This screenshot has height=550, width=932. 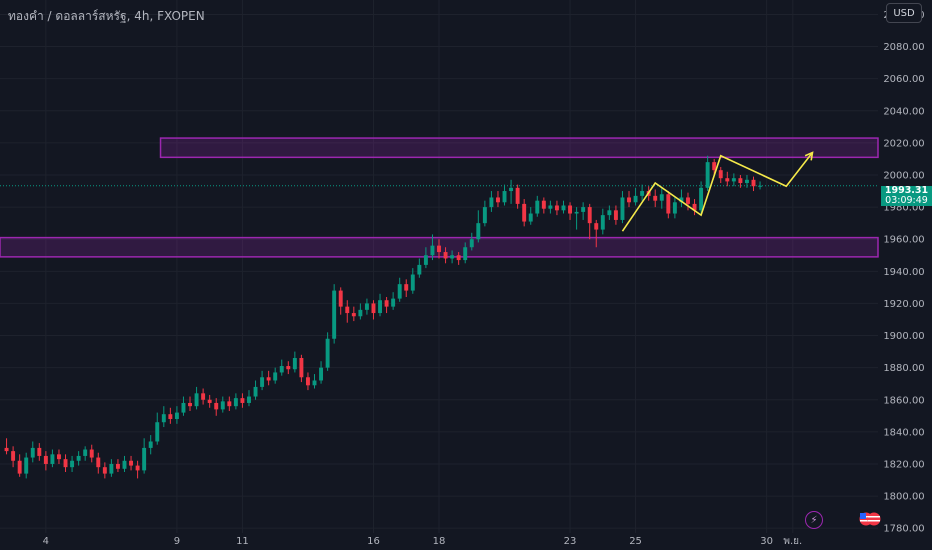 What do you see at coordinates (903, 464) in the screenshot?
I see `y-tick-label: 1820.00` at bounding box center [903, 464].